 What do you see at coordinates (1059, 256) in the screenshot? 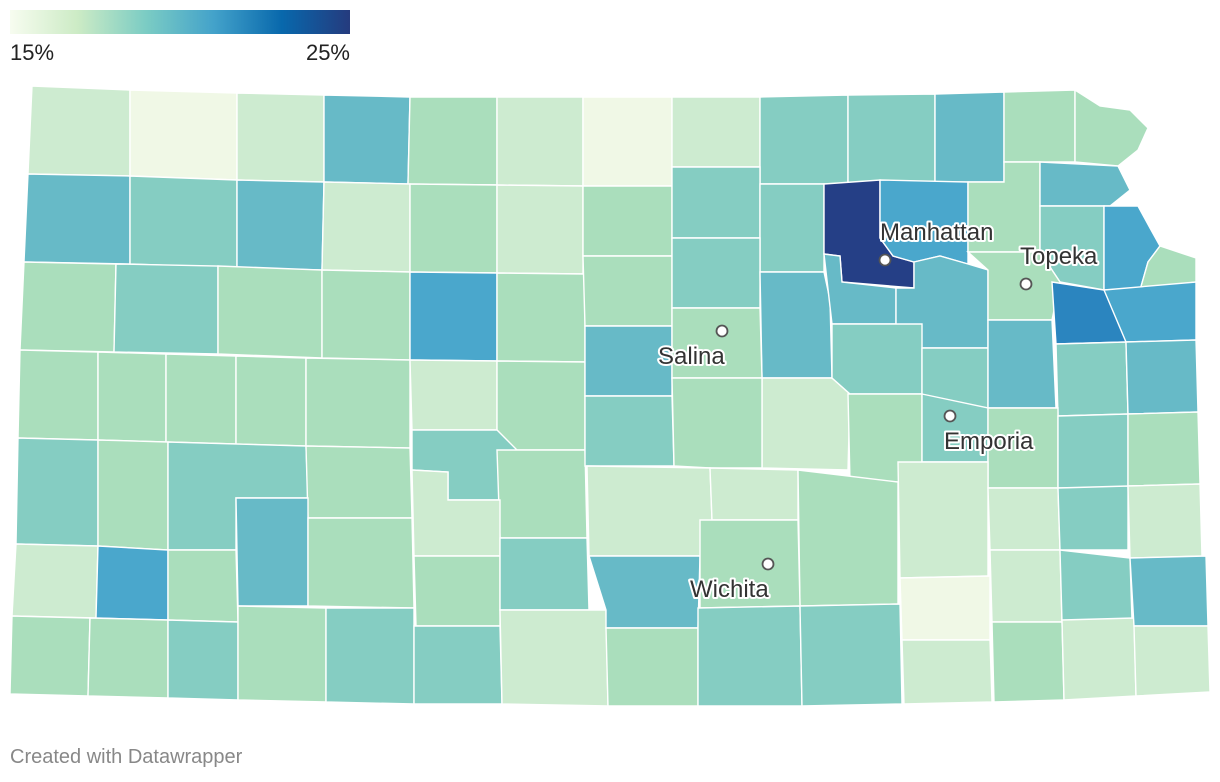
I see `city-label-topeka: Topeka` at bounding box center [1059, 256].